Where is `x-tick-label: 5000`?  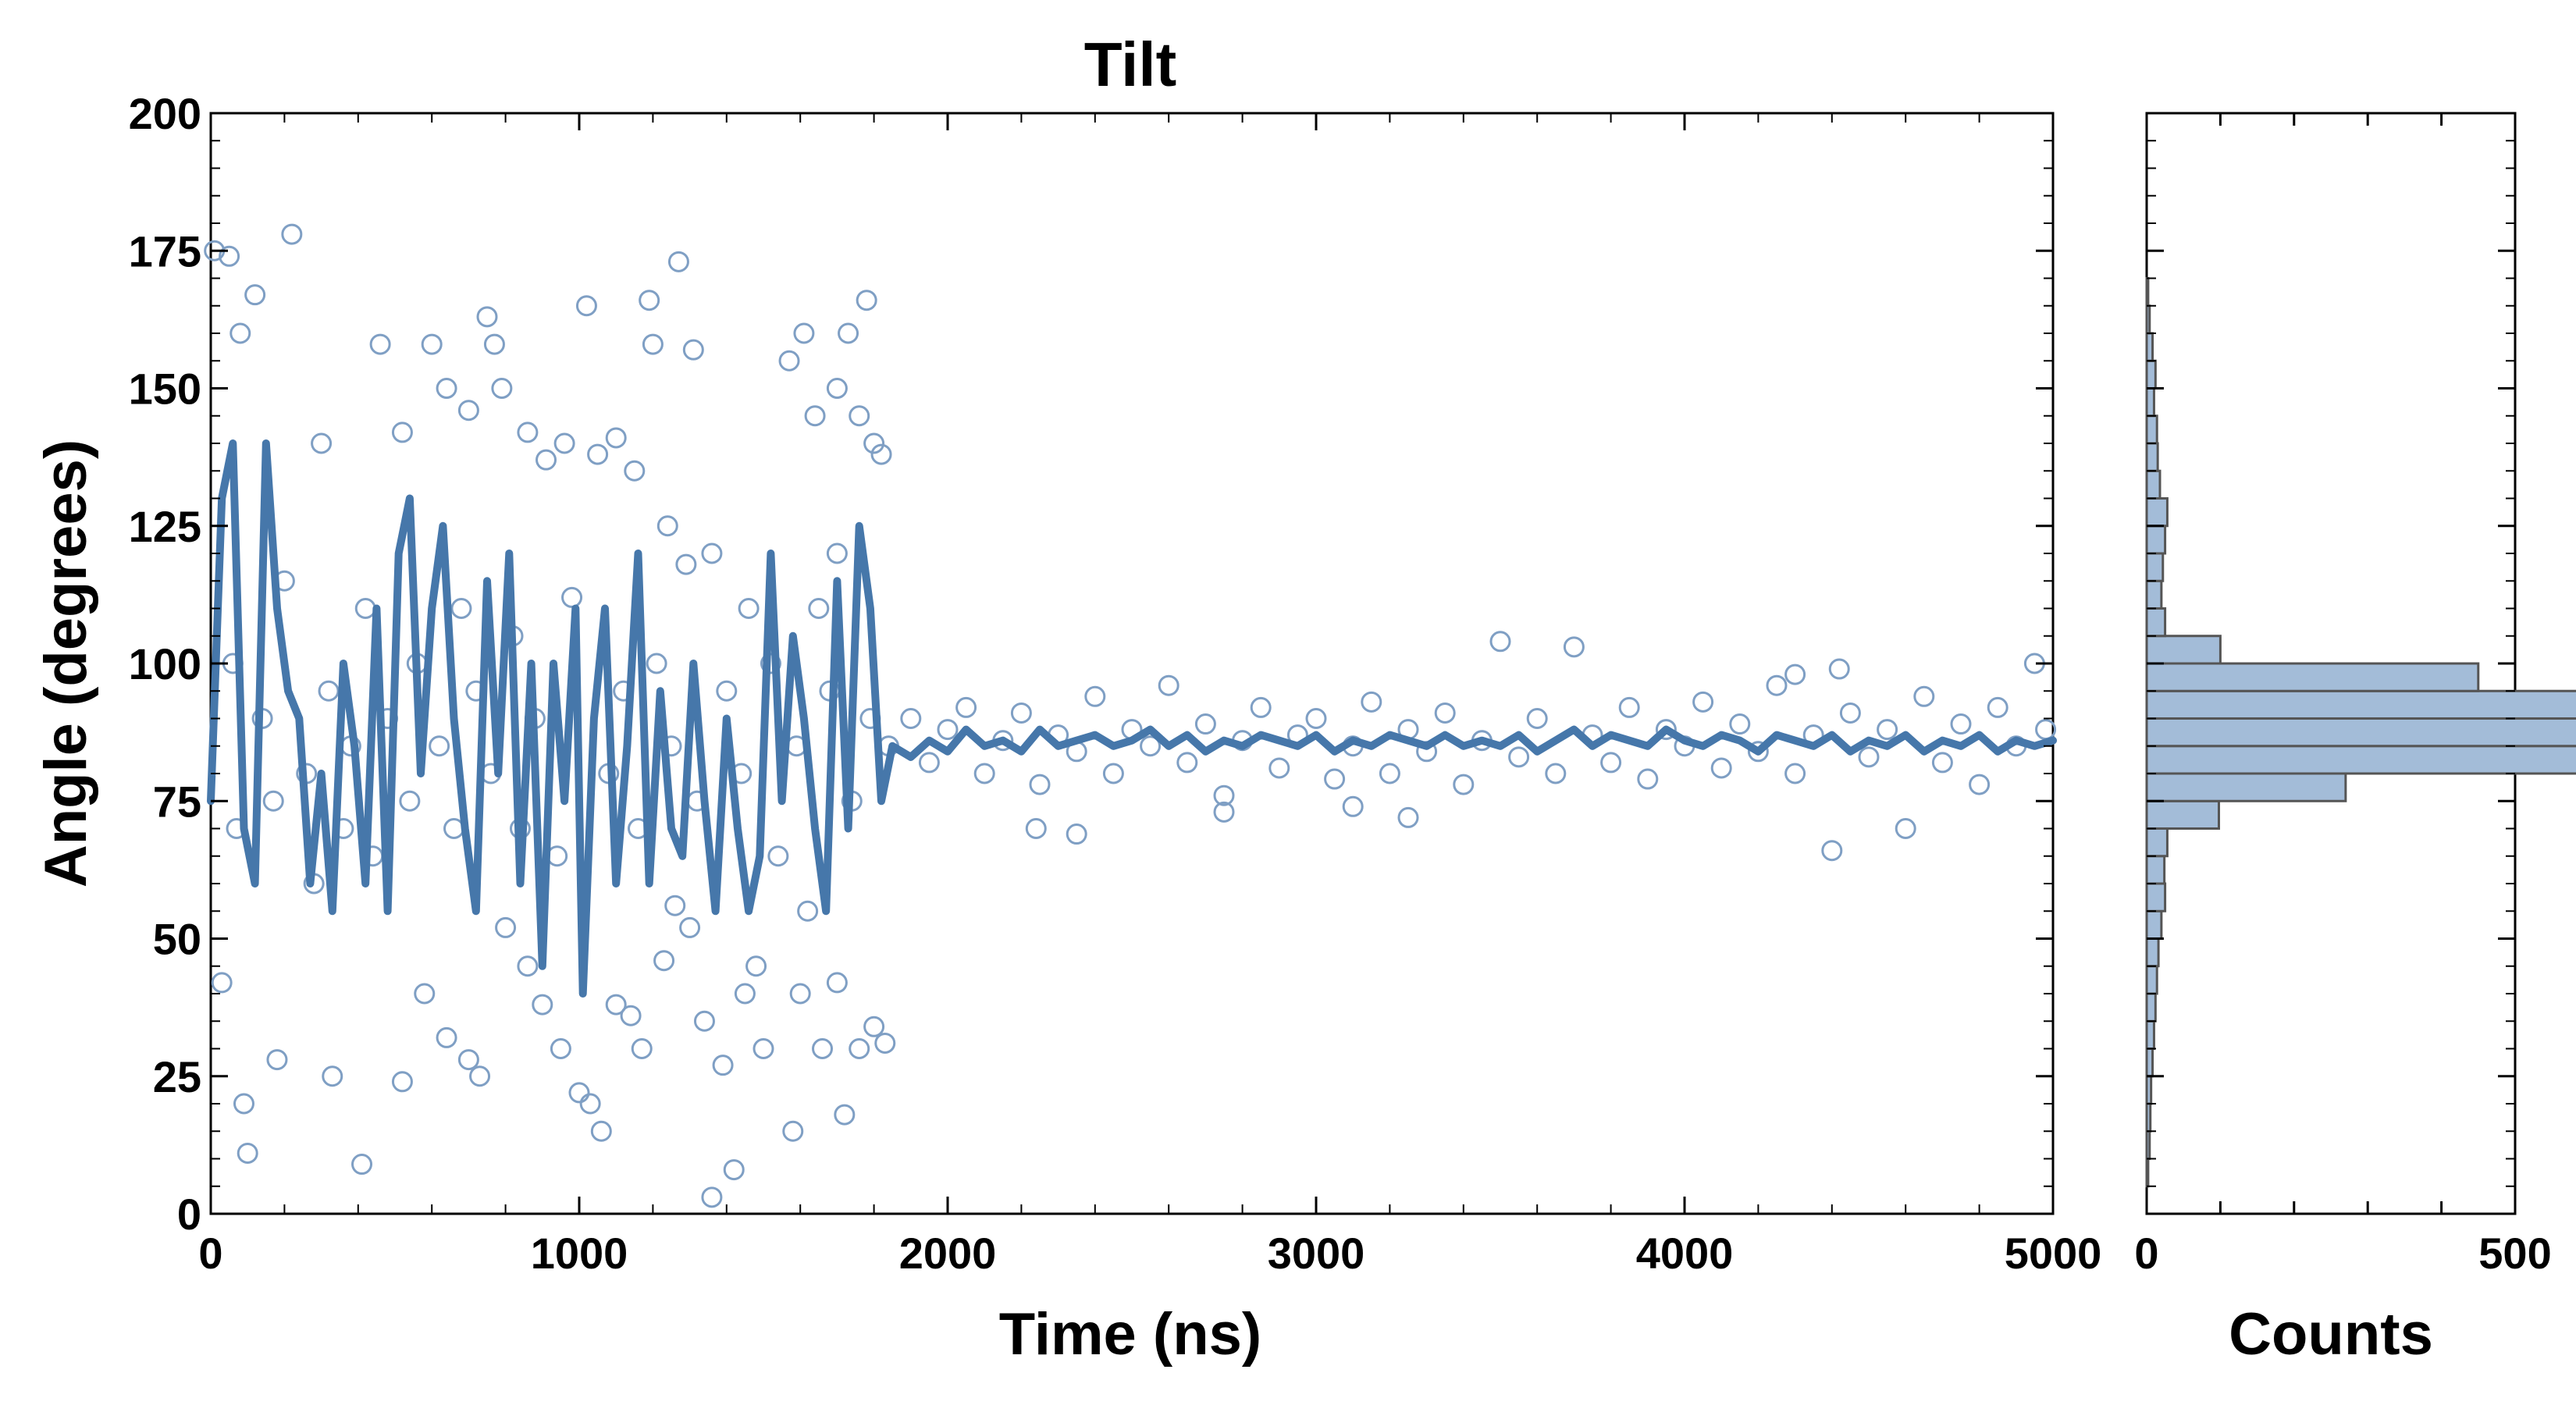
x-tick-label: 5000 is located at coordinates (2053, 1253).